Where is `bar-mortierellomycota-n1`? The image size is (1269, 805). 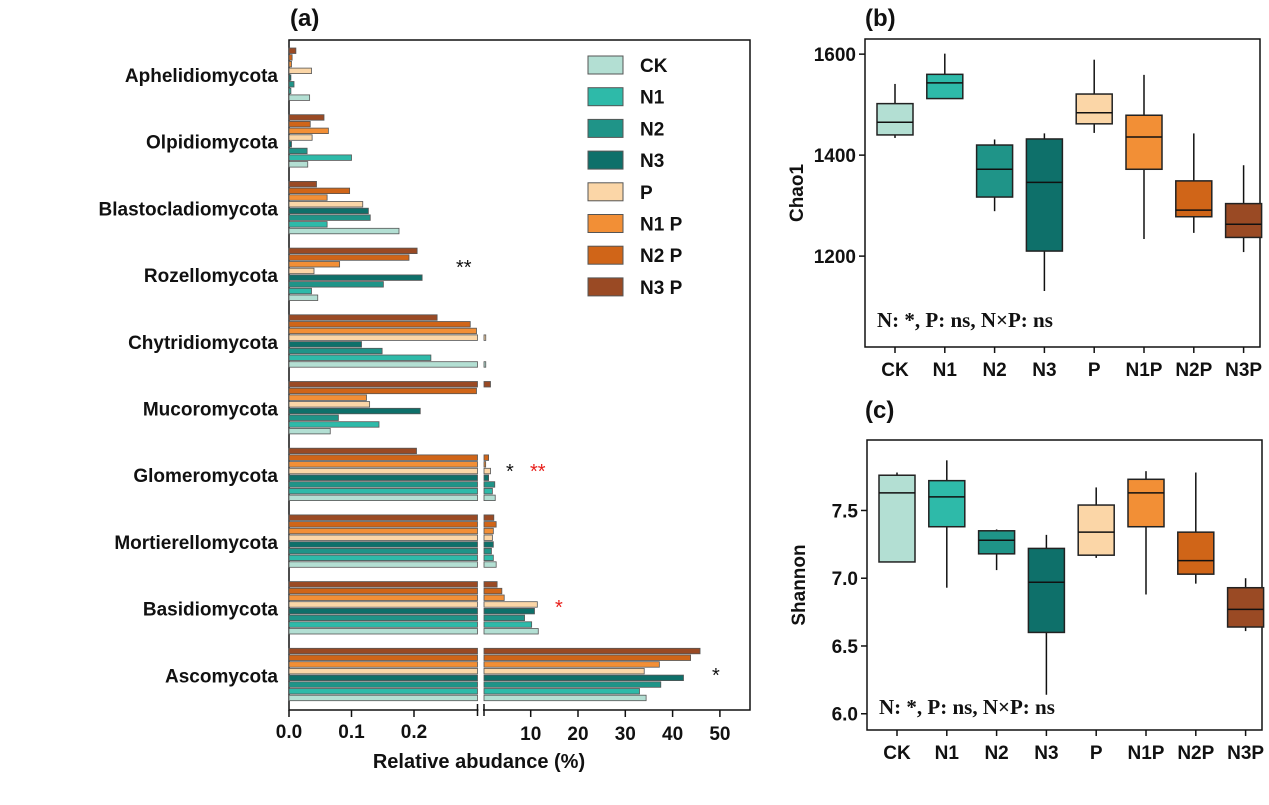 bar-mortierellomycota-n1 is located at coordinates (383, 557).